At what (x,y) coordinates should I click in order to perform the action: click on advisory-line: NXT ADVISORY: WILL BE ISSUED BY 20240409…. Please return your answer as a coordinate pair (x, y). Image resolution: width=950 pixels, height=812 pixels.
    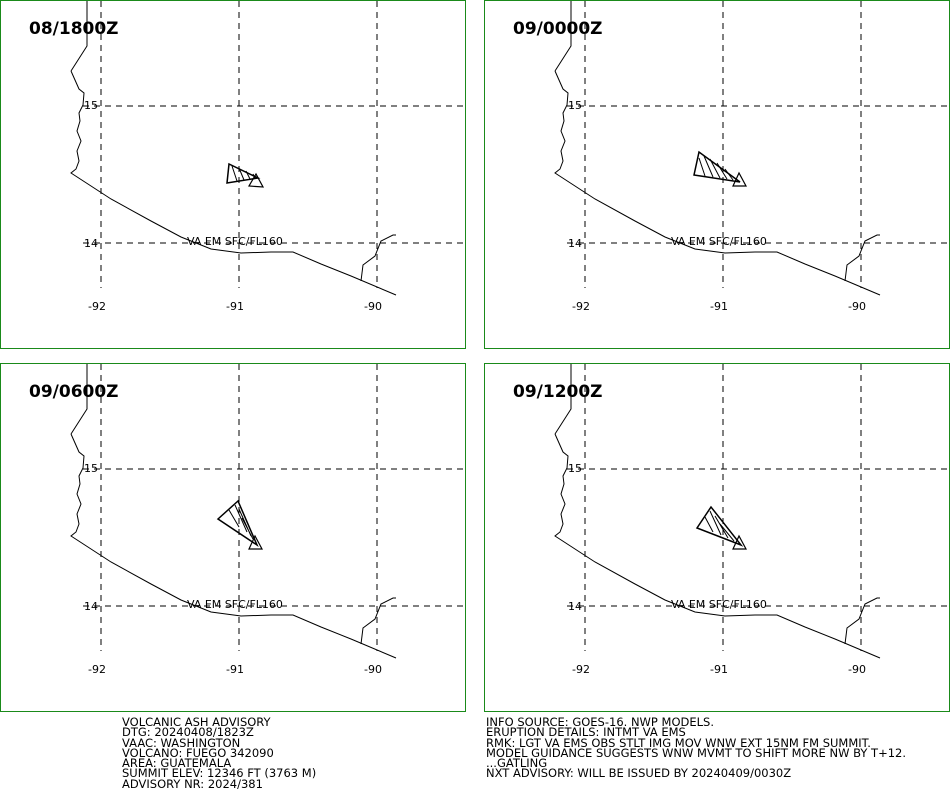
    Looking at the image, I should click on (639, 773).